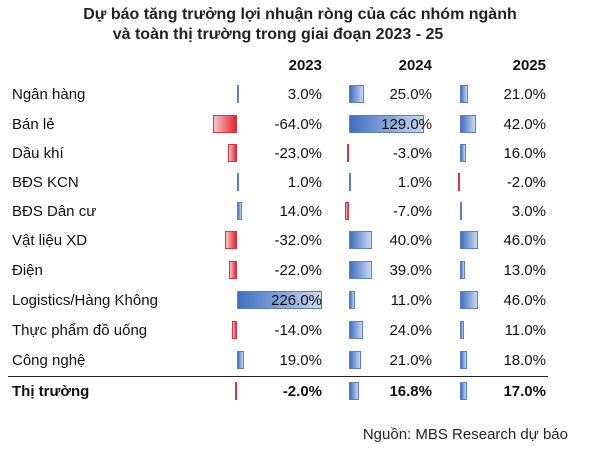 This screenshot has height=452, width=600. I want to click on bar-thuc-pham-do-uong-2024, so click(356, 330).